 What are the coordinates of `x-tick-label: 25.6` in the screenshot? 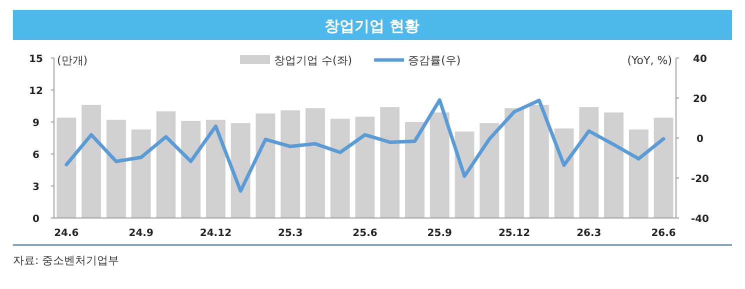 It's located at (365, 233).